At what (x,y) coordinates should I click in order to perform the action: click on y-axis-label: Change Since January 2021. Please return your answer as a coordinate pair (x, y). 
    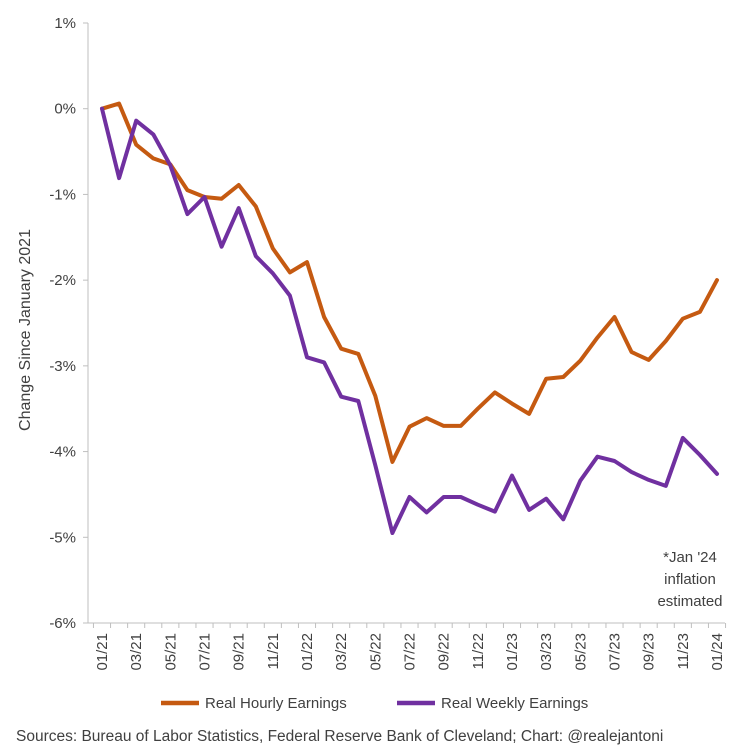
    Looking at the image, I should click on (25, 330).